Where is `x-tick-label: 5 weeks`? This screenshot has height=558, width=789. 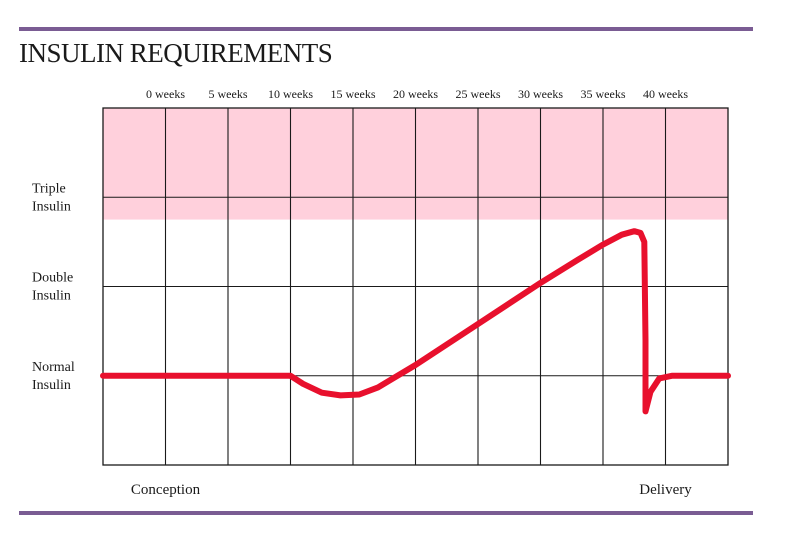
x-tick-label: 5 weeks is located at coordinates (228, 94).